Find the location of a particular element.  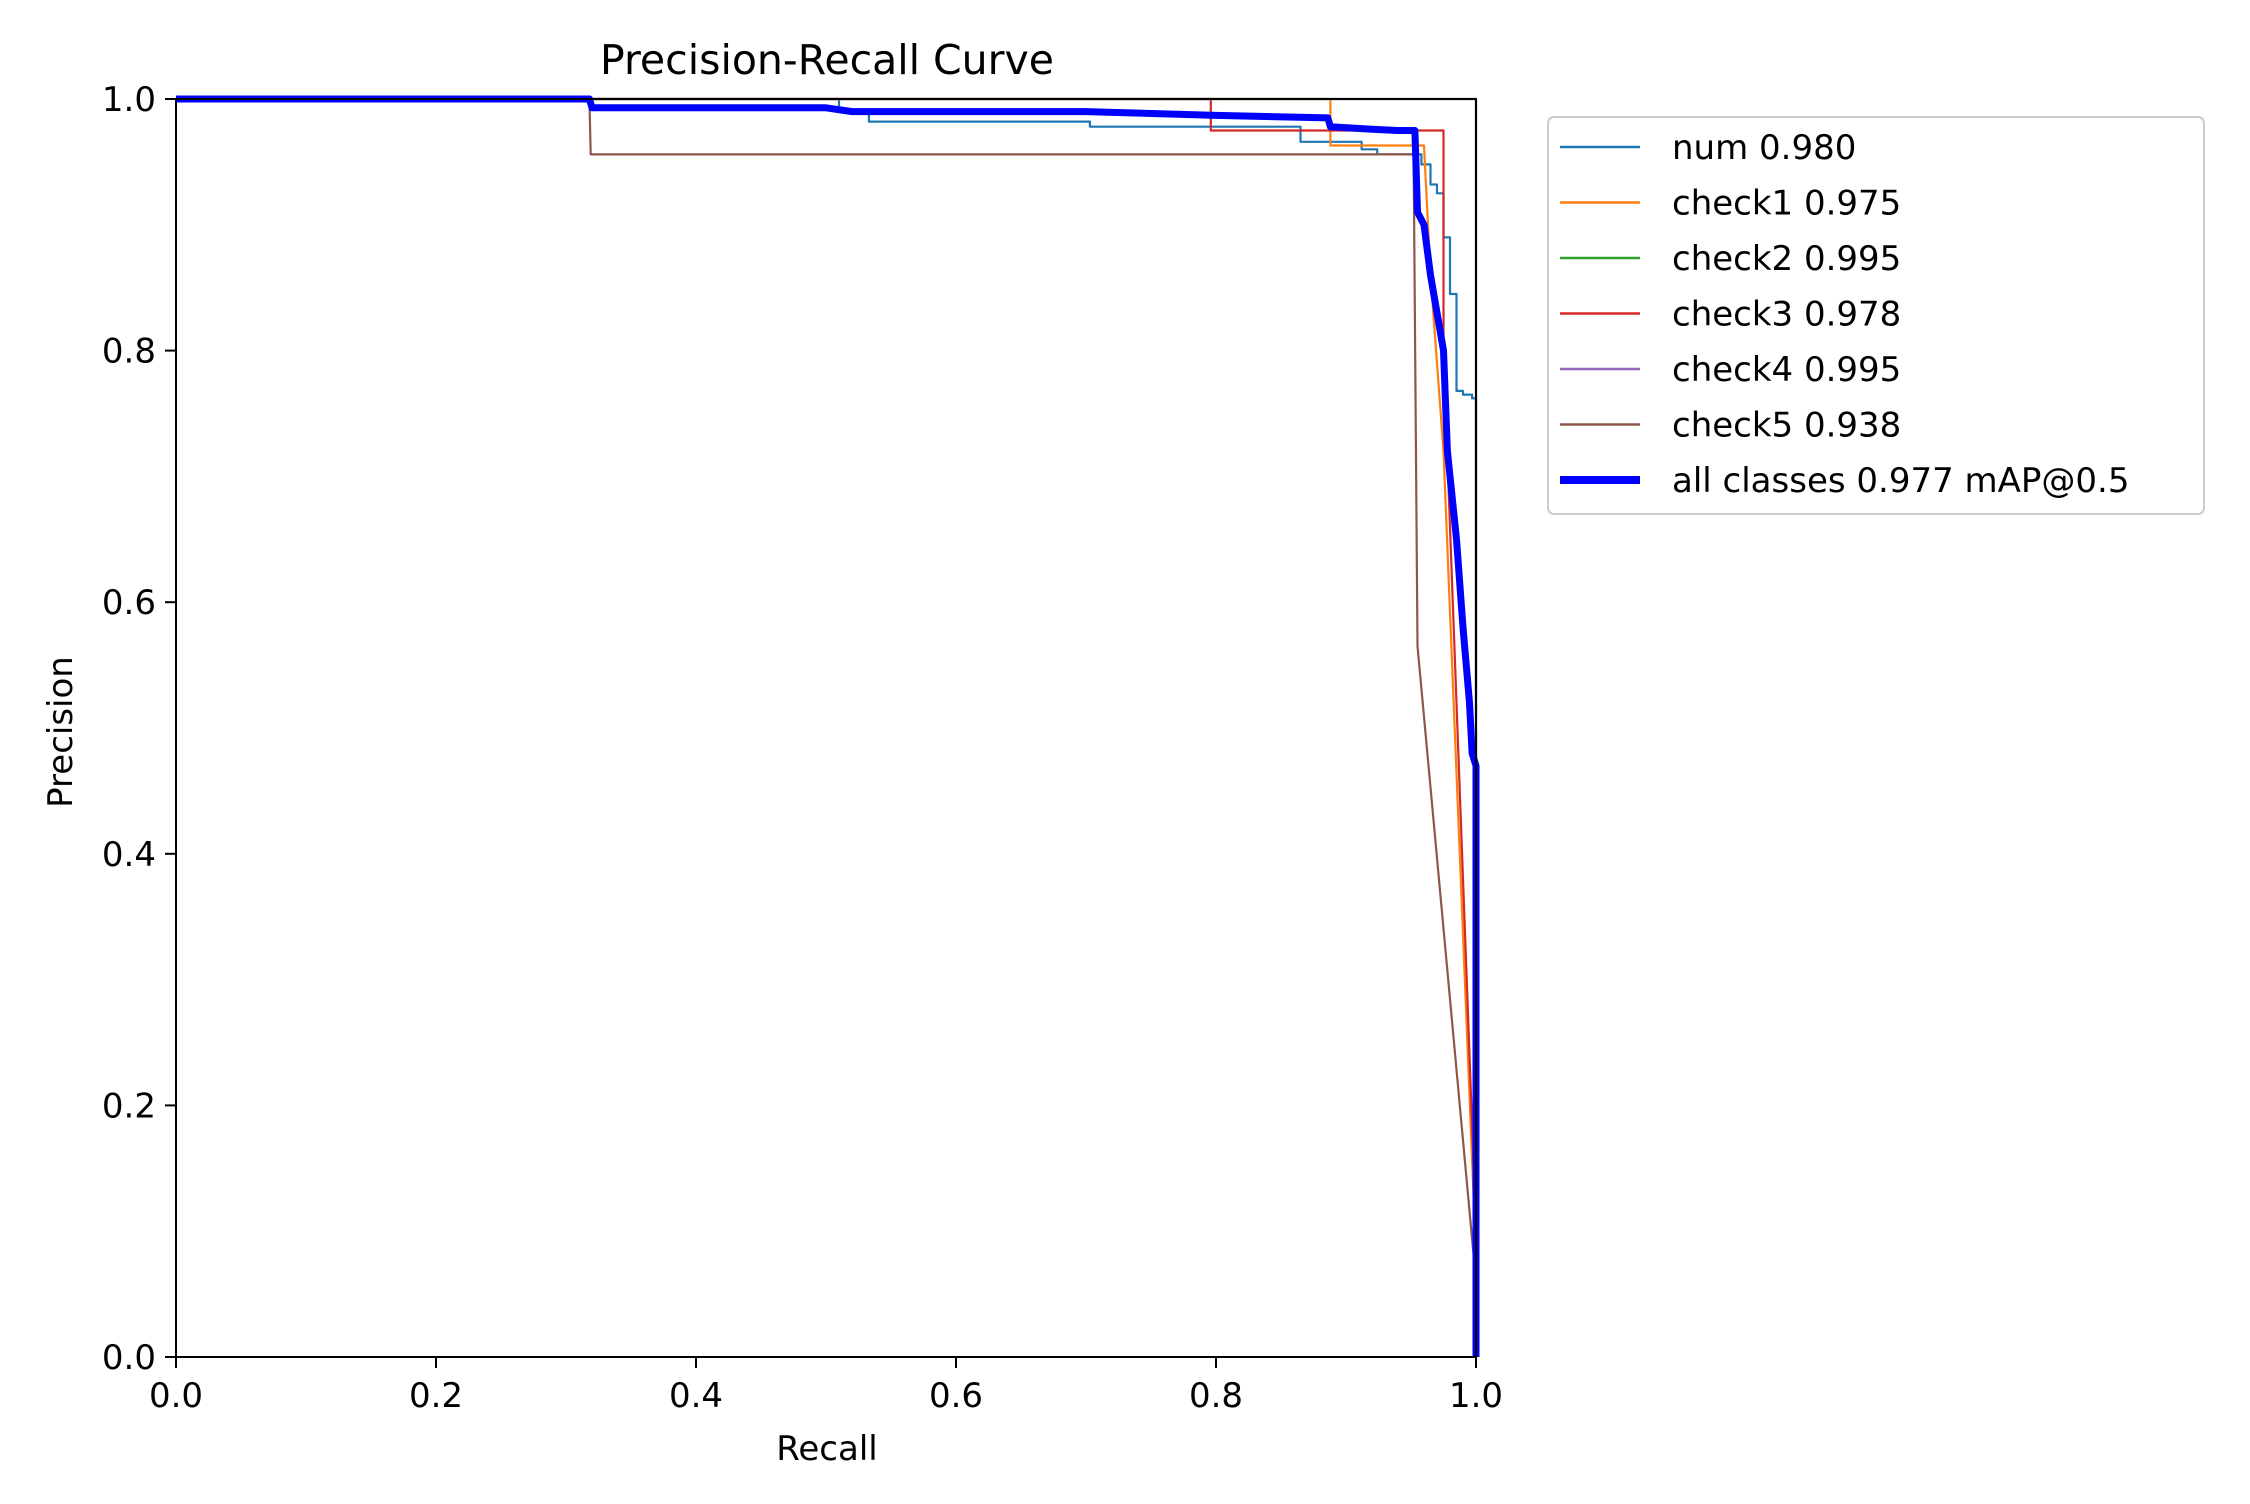

x-axis-label: Recall is located at coordinates (826, 1449).